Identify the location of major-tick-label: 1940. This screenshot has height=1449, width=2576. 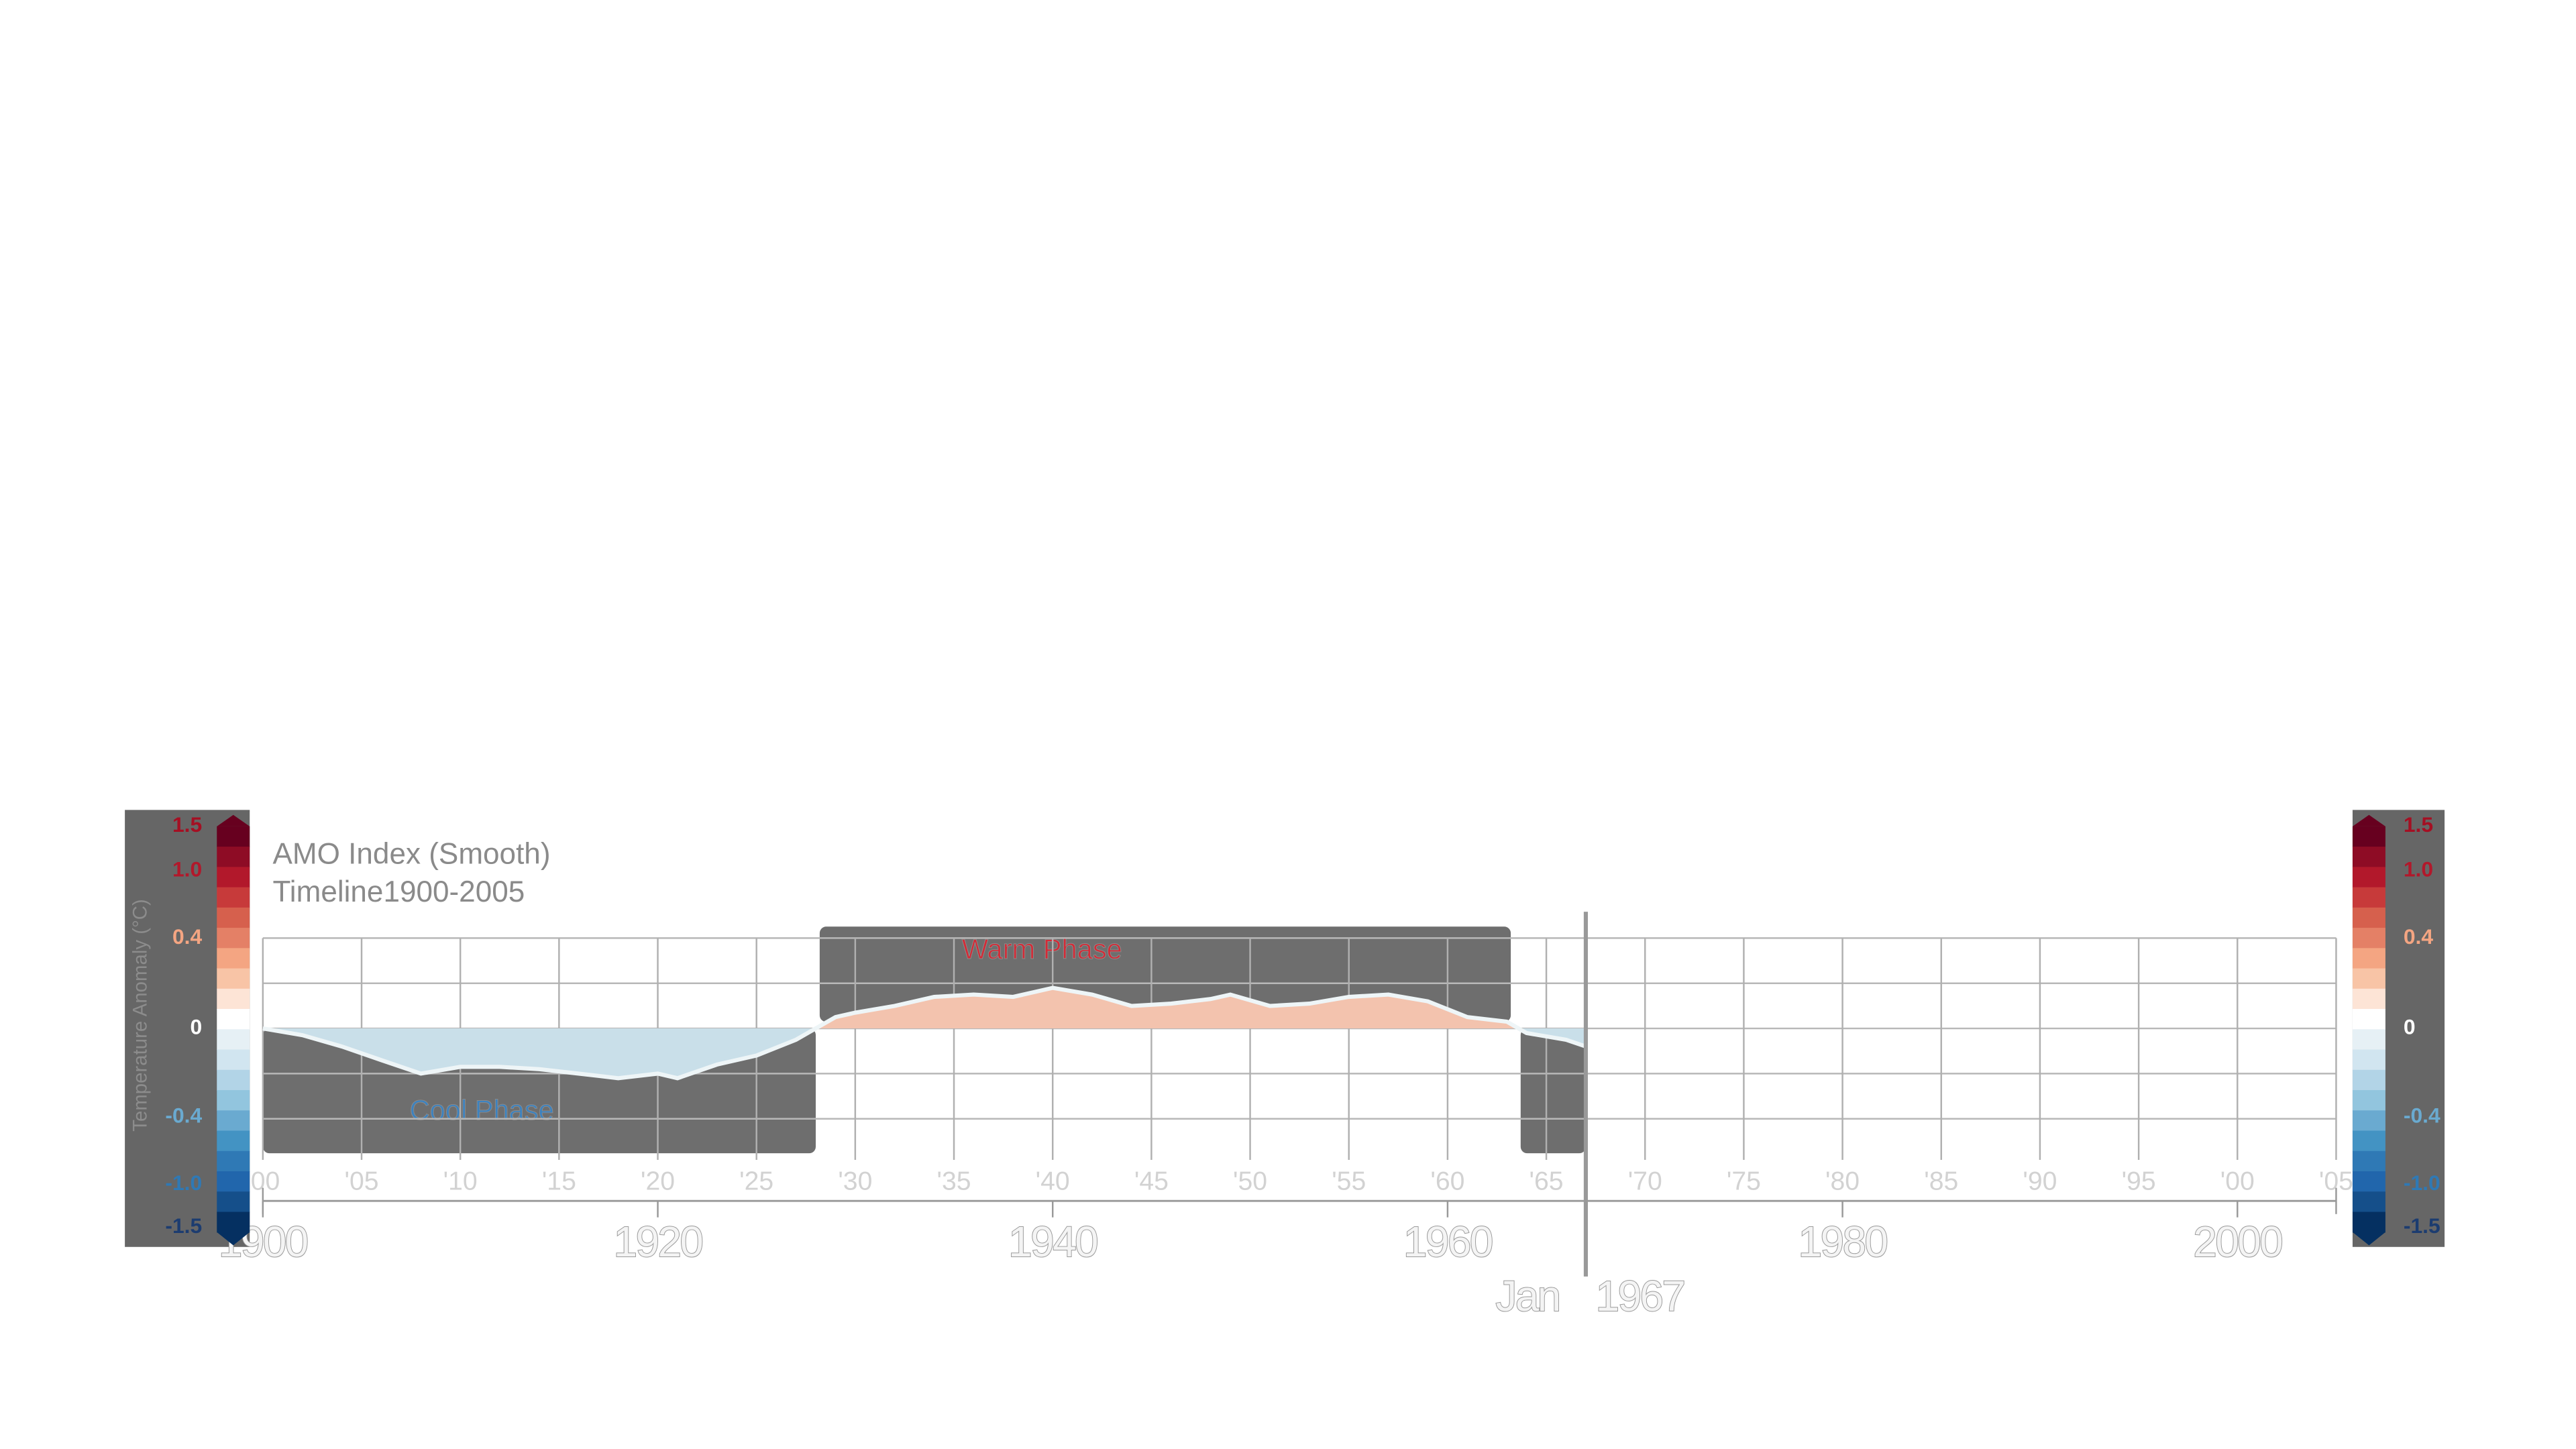
(1052, 1242).